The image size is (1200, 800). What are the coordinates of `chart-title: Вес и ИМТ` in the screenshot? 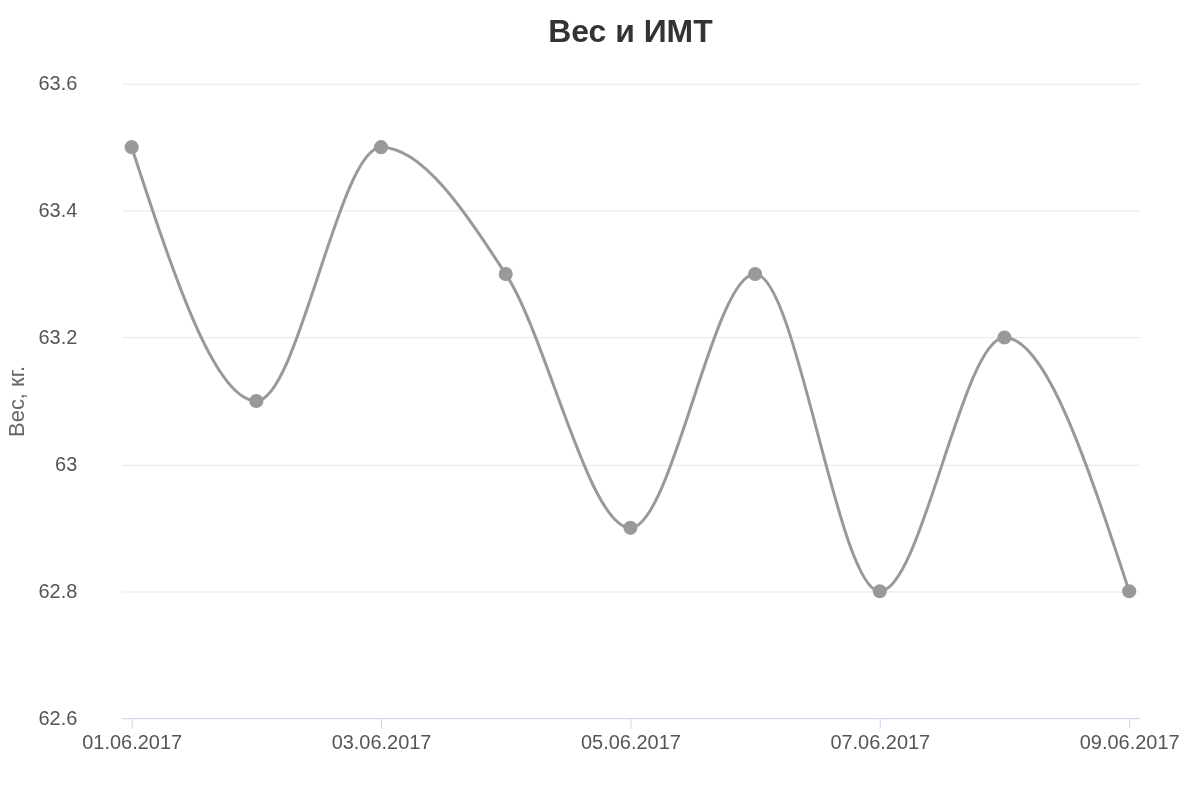 It's located at (631, 30).